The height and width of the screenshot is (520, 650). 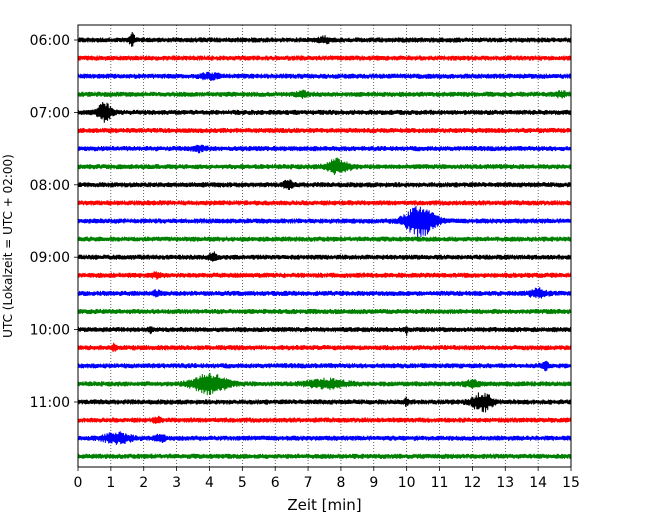 What do you see at coordinates (110, 483) in the screenshot?
I see `x-tick-label-1: 1` at bounding box center [110, 483].